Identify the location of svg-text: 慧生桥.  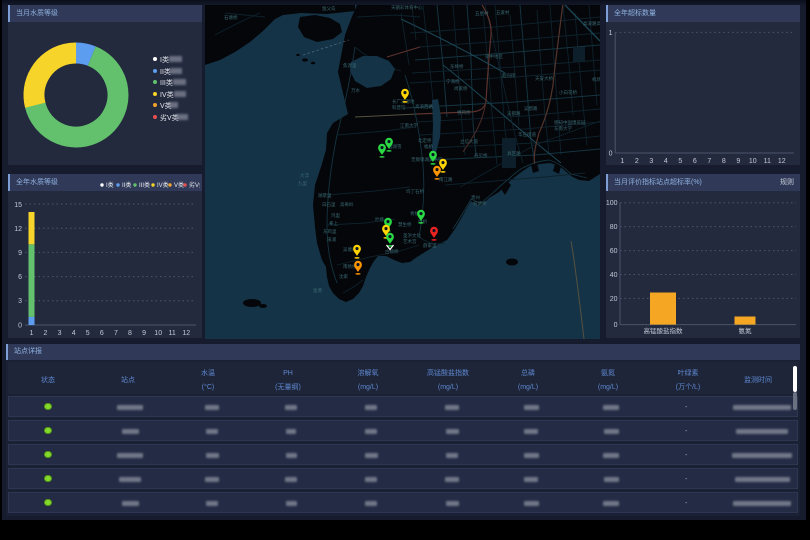
(405, 224).